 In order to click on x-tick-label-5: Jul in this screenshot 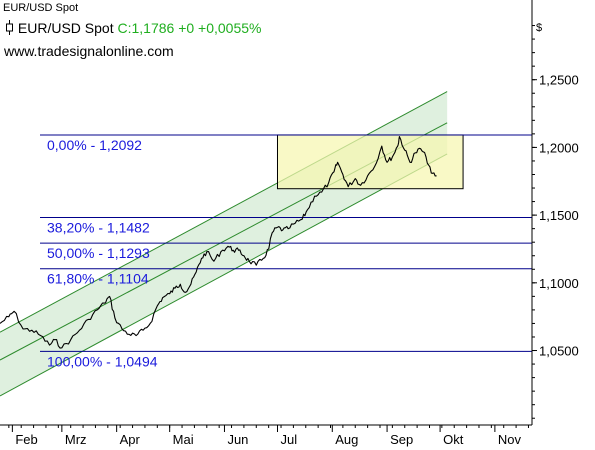, I will do `click(288, 439)`.